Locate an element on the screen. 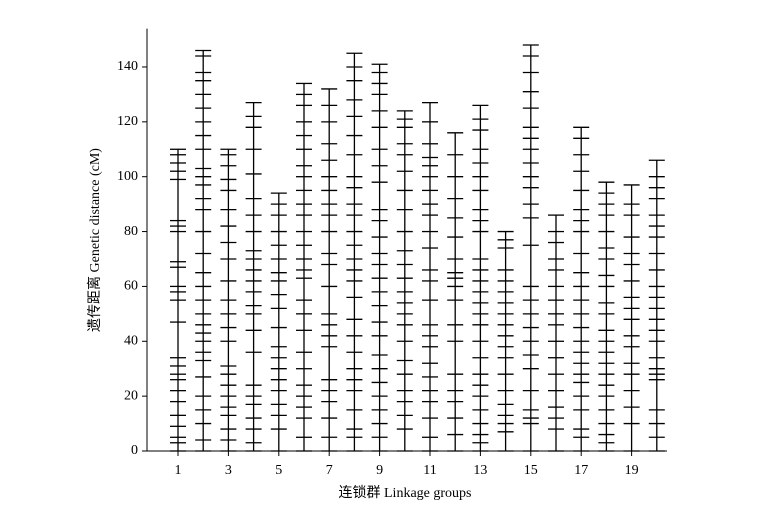 This screenshot has height=528, width=758. x-tick-label: 17 is located at coordinates (581, 470).